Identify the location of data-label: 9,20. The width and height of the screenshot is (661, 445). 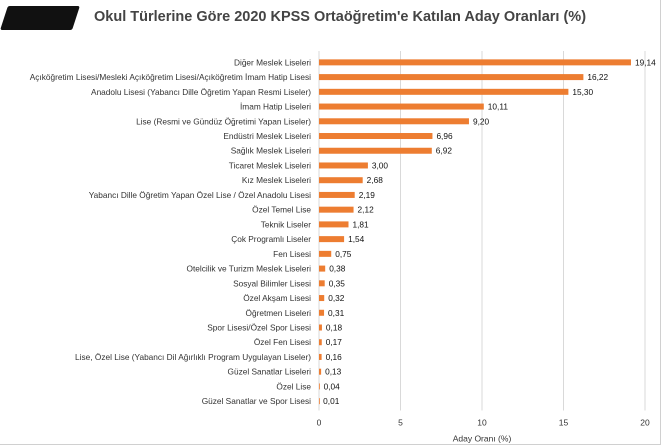
(481, 121).